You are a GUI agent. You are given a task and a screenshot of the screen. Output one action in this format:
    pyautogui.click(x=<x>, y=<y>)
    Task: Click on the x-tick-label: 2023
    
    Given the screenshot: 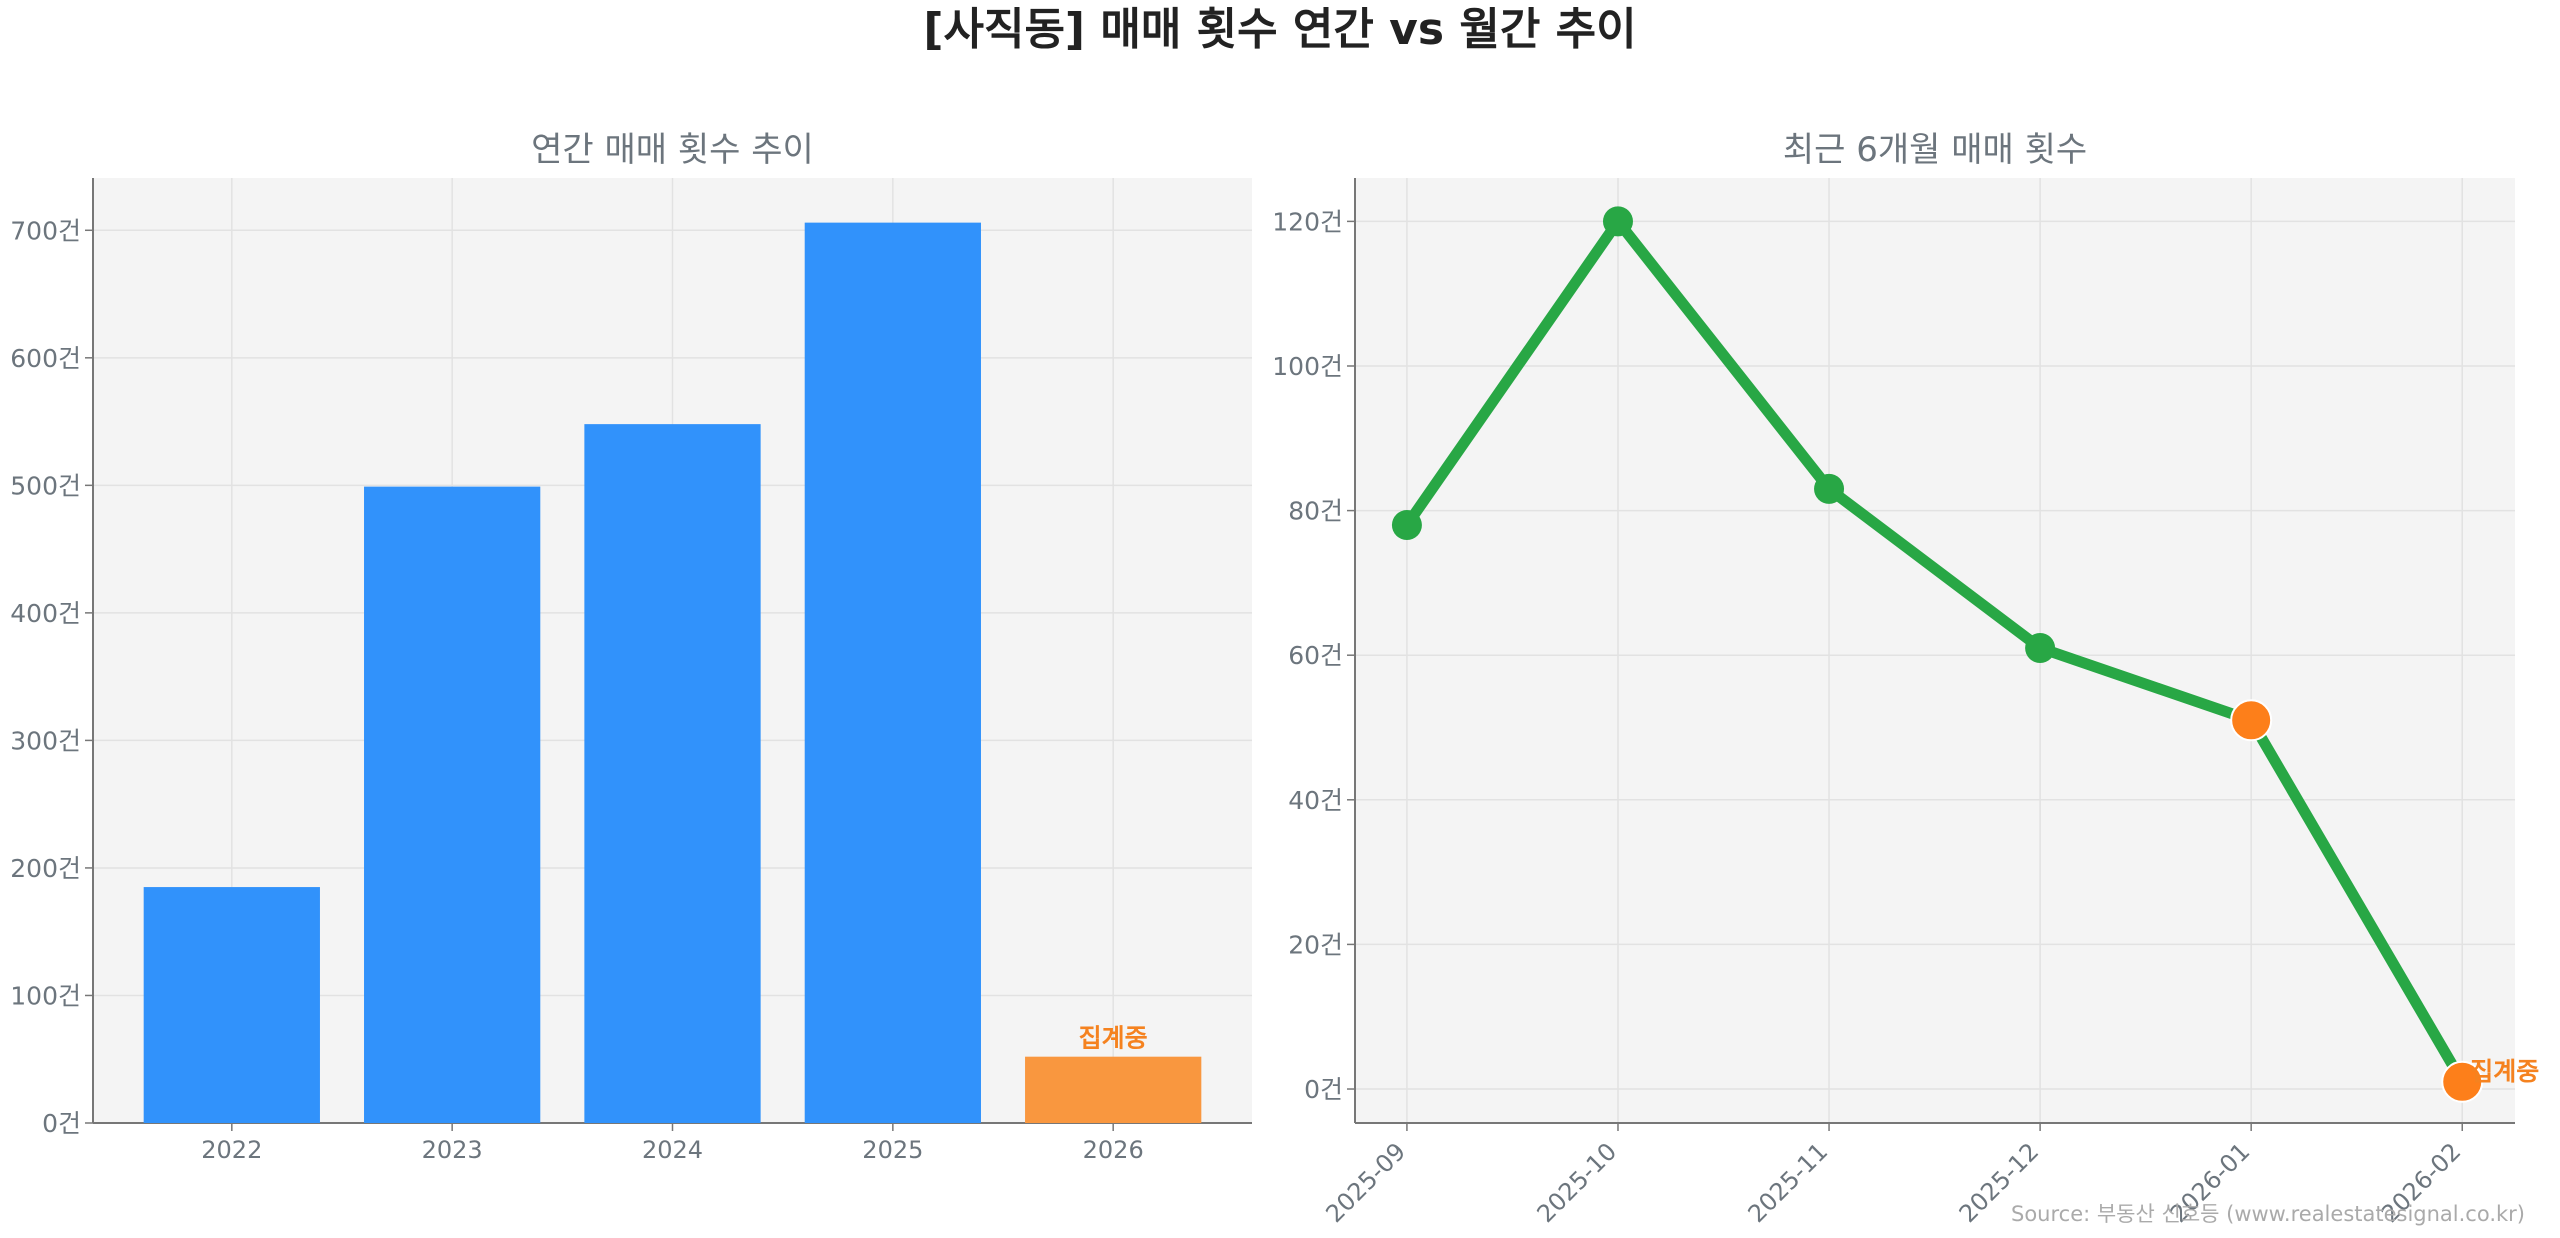 What is the action you would take?
    pyautogui.click(x=452, y=1150)
    